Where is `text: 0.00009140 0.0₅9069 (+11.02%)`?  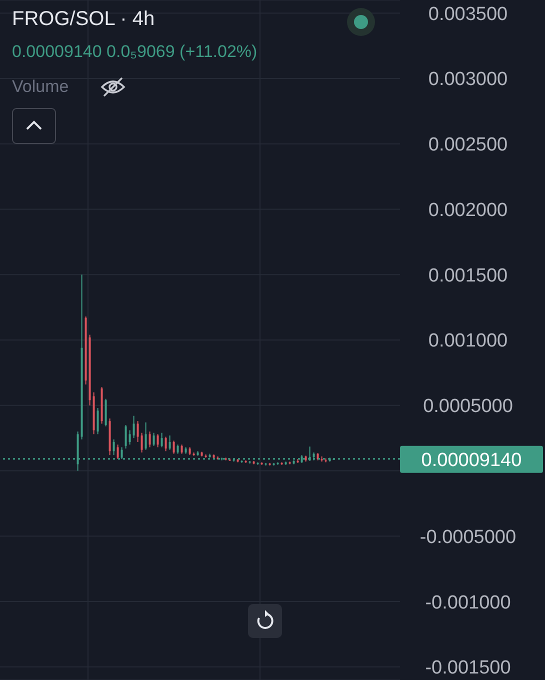
text: 0.00009140 0.0₅9069 (+11.02%) is located at coordinates (135, 52).